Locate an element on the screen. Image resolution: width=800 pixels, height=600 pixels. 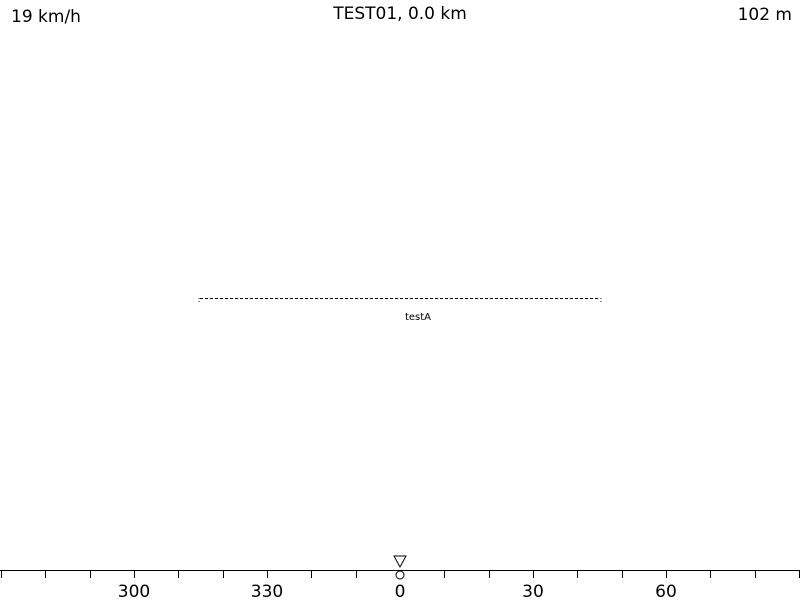
compass-label: 300 is located at coordinates (134, 591).